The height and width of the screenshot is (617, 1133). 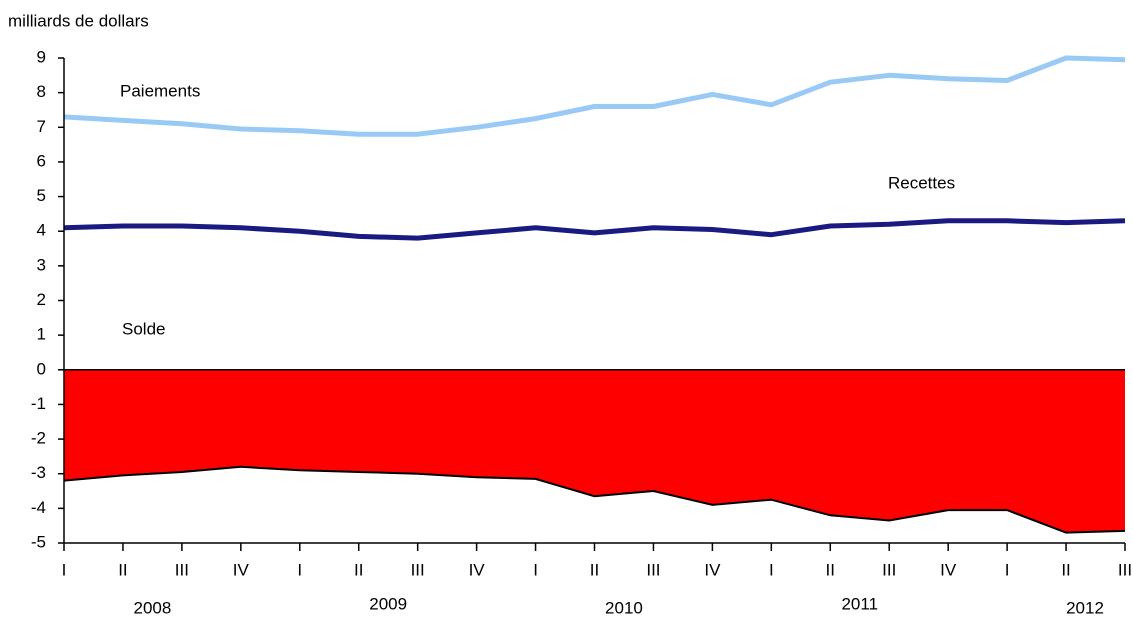 What do you see at coordinates (41, 160) in the screenshot?
I see `y-tick-label: 6` at bounding box center [41, 160].